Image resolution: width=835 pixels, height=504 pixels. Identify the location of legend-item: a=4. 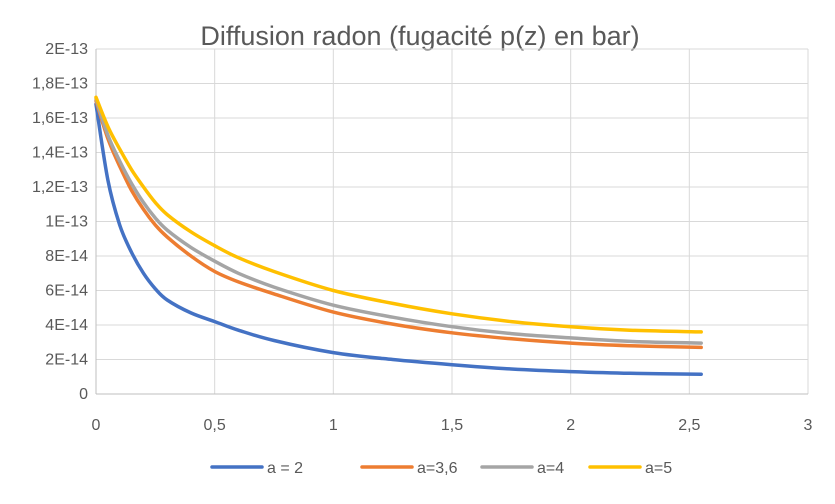
(522, 468).